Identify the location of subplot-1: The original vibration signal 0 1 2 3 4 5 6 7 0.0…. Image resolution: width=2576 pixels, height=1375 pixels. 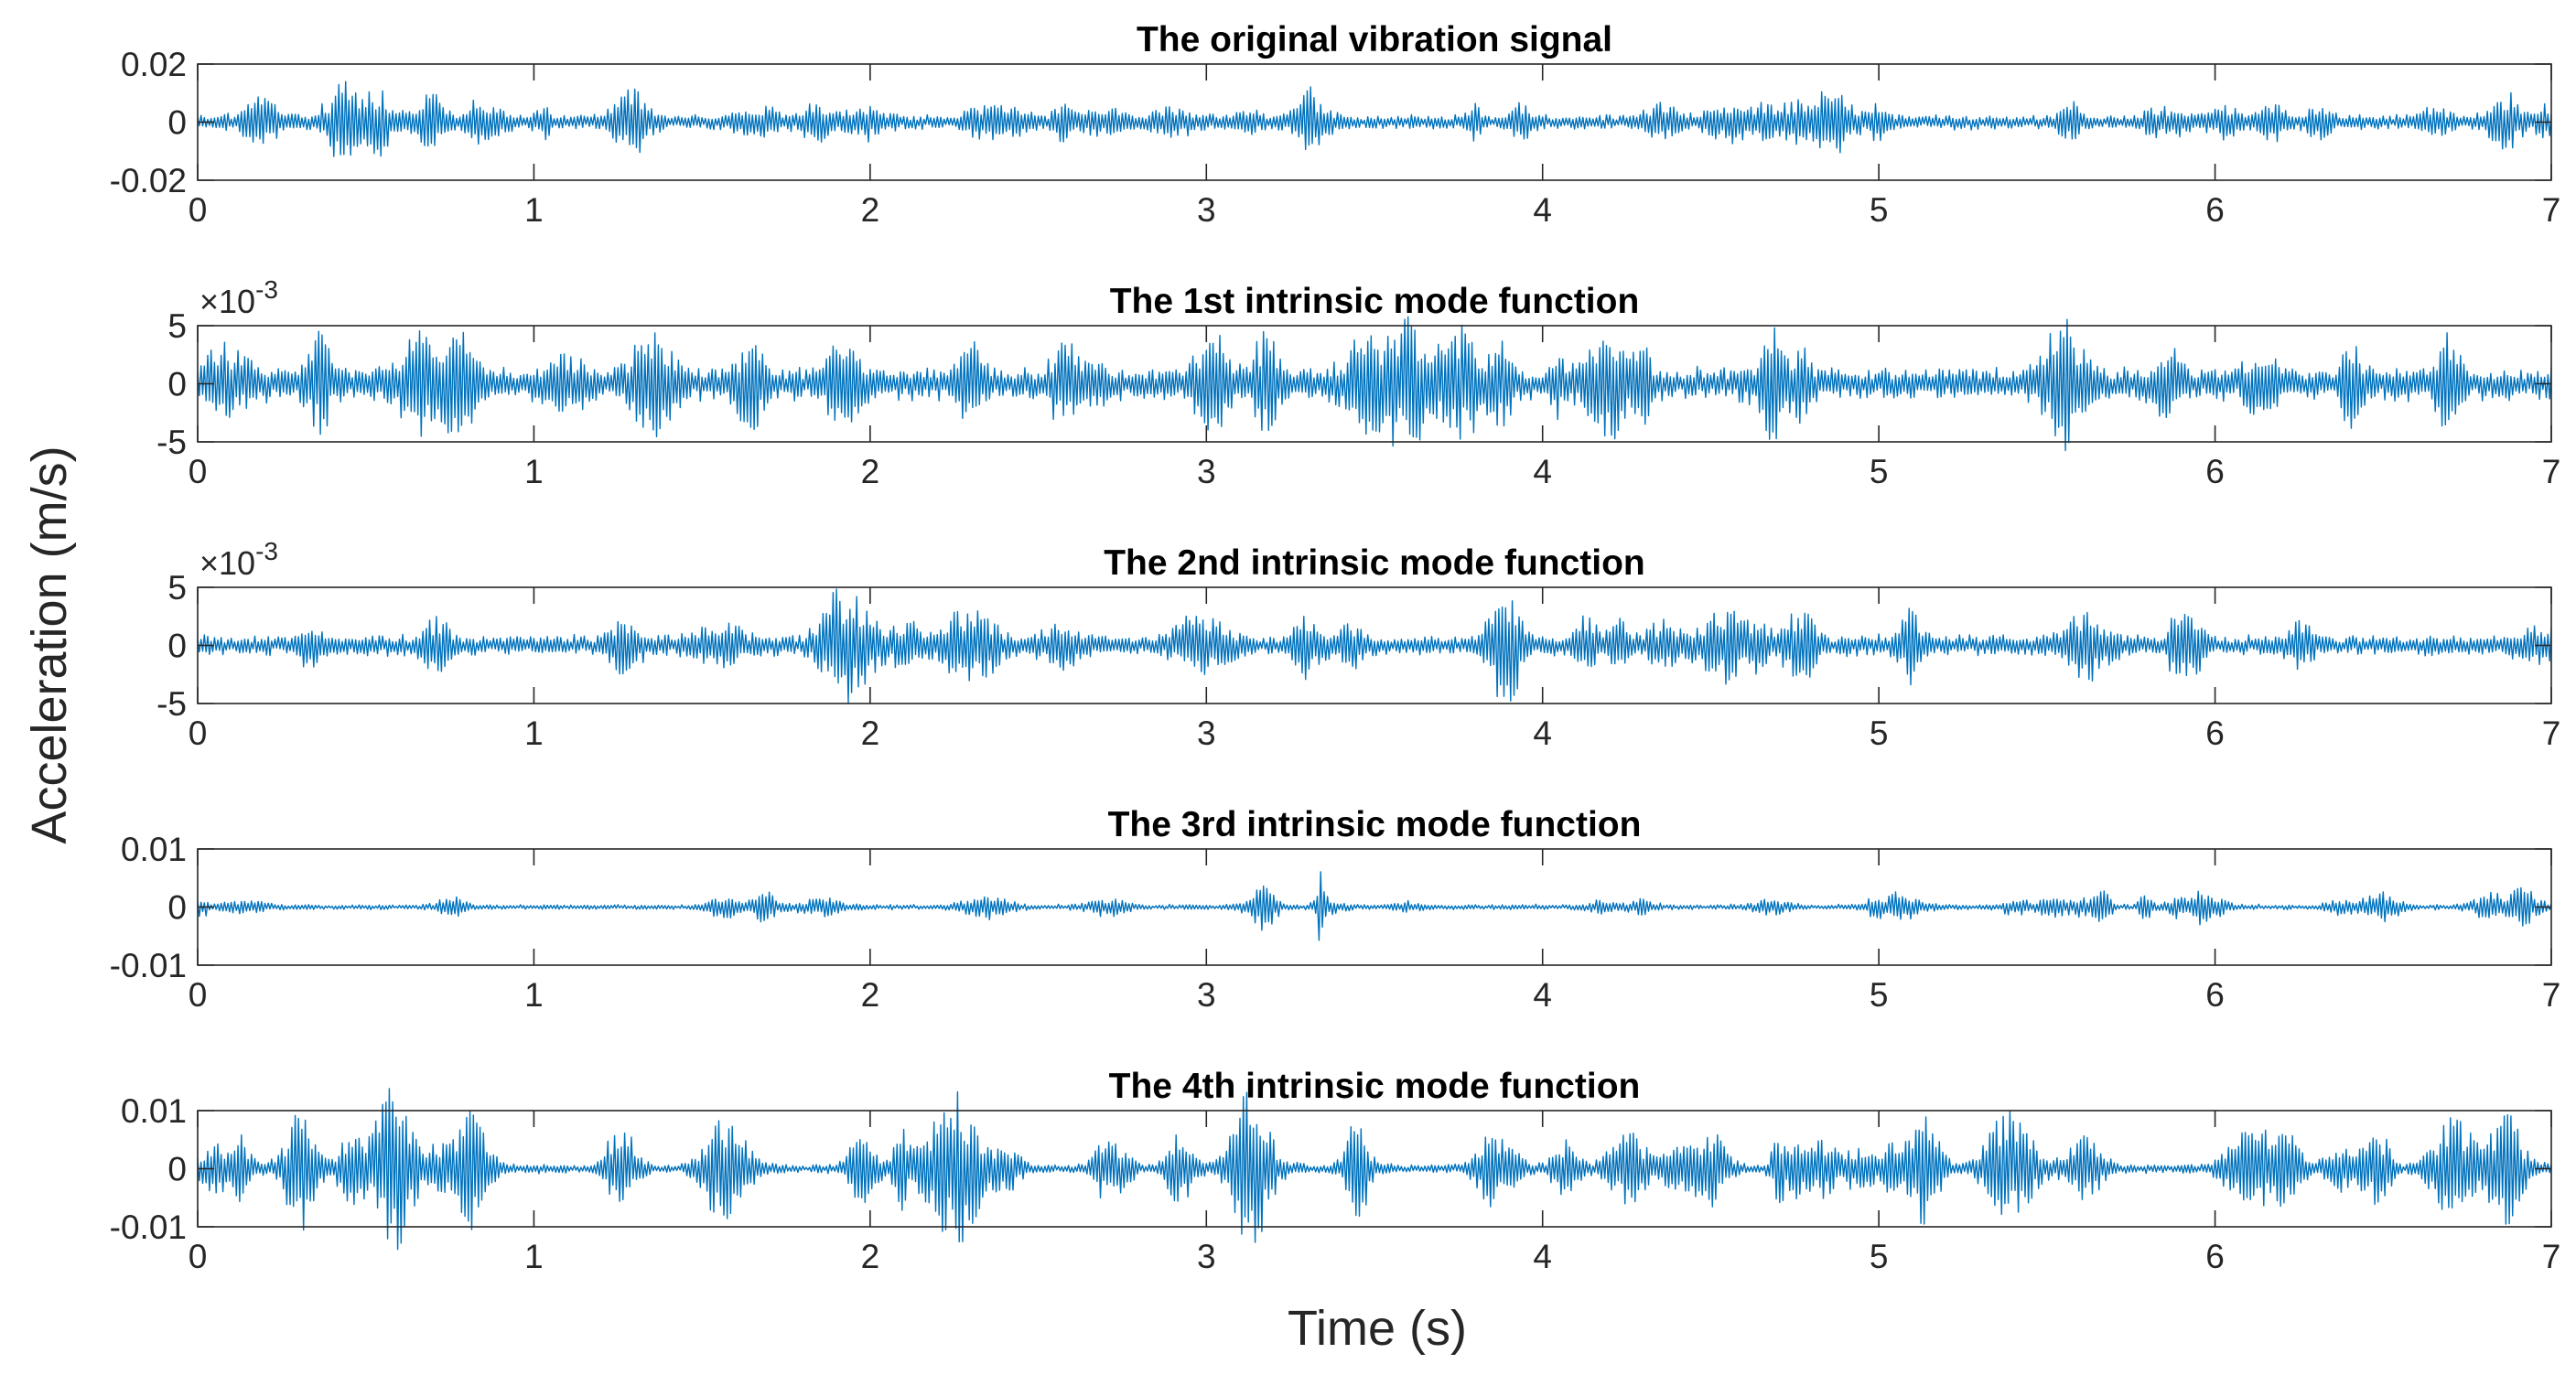
(1335, 124).